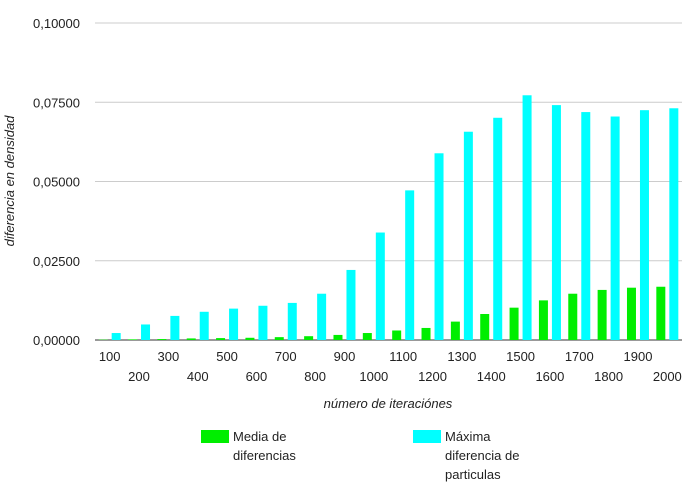  Describe the element at coordinates (579, 356) in the screenshot. I see `x-tick-label: 1700` at that location.